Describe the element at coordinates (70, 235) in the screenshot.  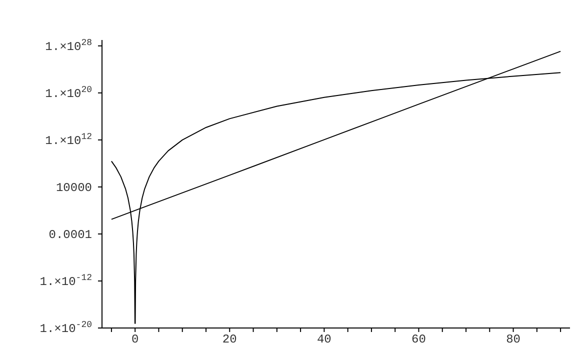
I see `y-tick-label: 0.0001` at that location.